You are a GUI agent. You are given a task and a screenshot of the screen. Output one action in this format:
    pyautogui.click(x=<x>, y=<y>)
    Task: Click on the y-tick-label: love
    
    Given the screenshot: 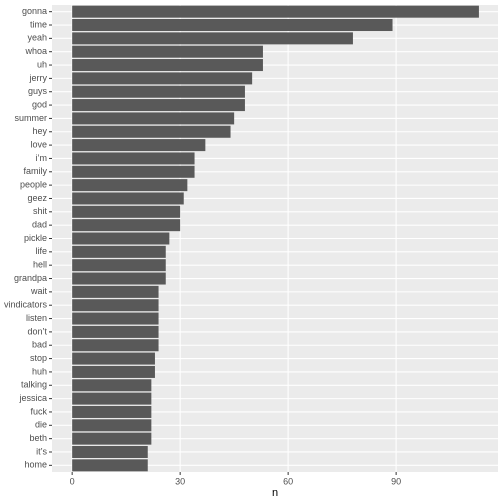 What is the action you would take?
    pyautogui.click(x=38, y=144)
    